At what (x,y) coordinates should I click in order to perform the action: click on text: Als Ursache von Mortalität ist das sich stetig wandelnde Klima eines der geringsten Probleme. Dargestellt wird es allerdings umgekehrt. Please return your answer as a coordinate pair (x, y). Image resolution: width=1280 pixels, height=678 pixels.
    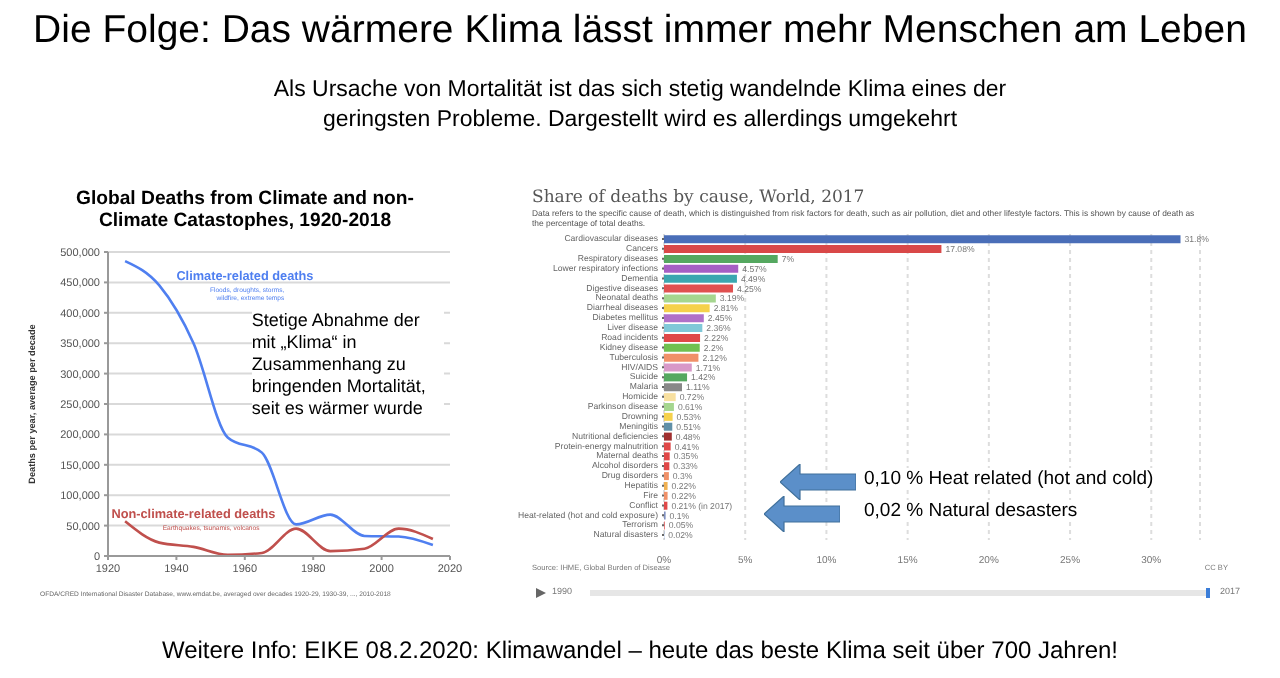
    Looking at the image, I should click on (640, 106).